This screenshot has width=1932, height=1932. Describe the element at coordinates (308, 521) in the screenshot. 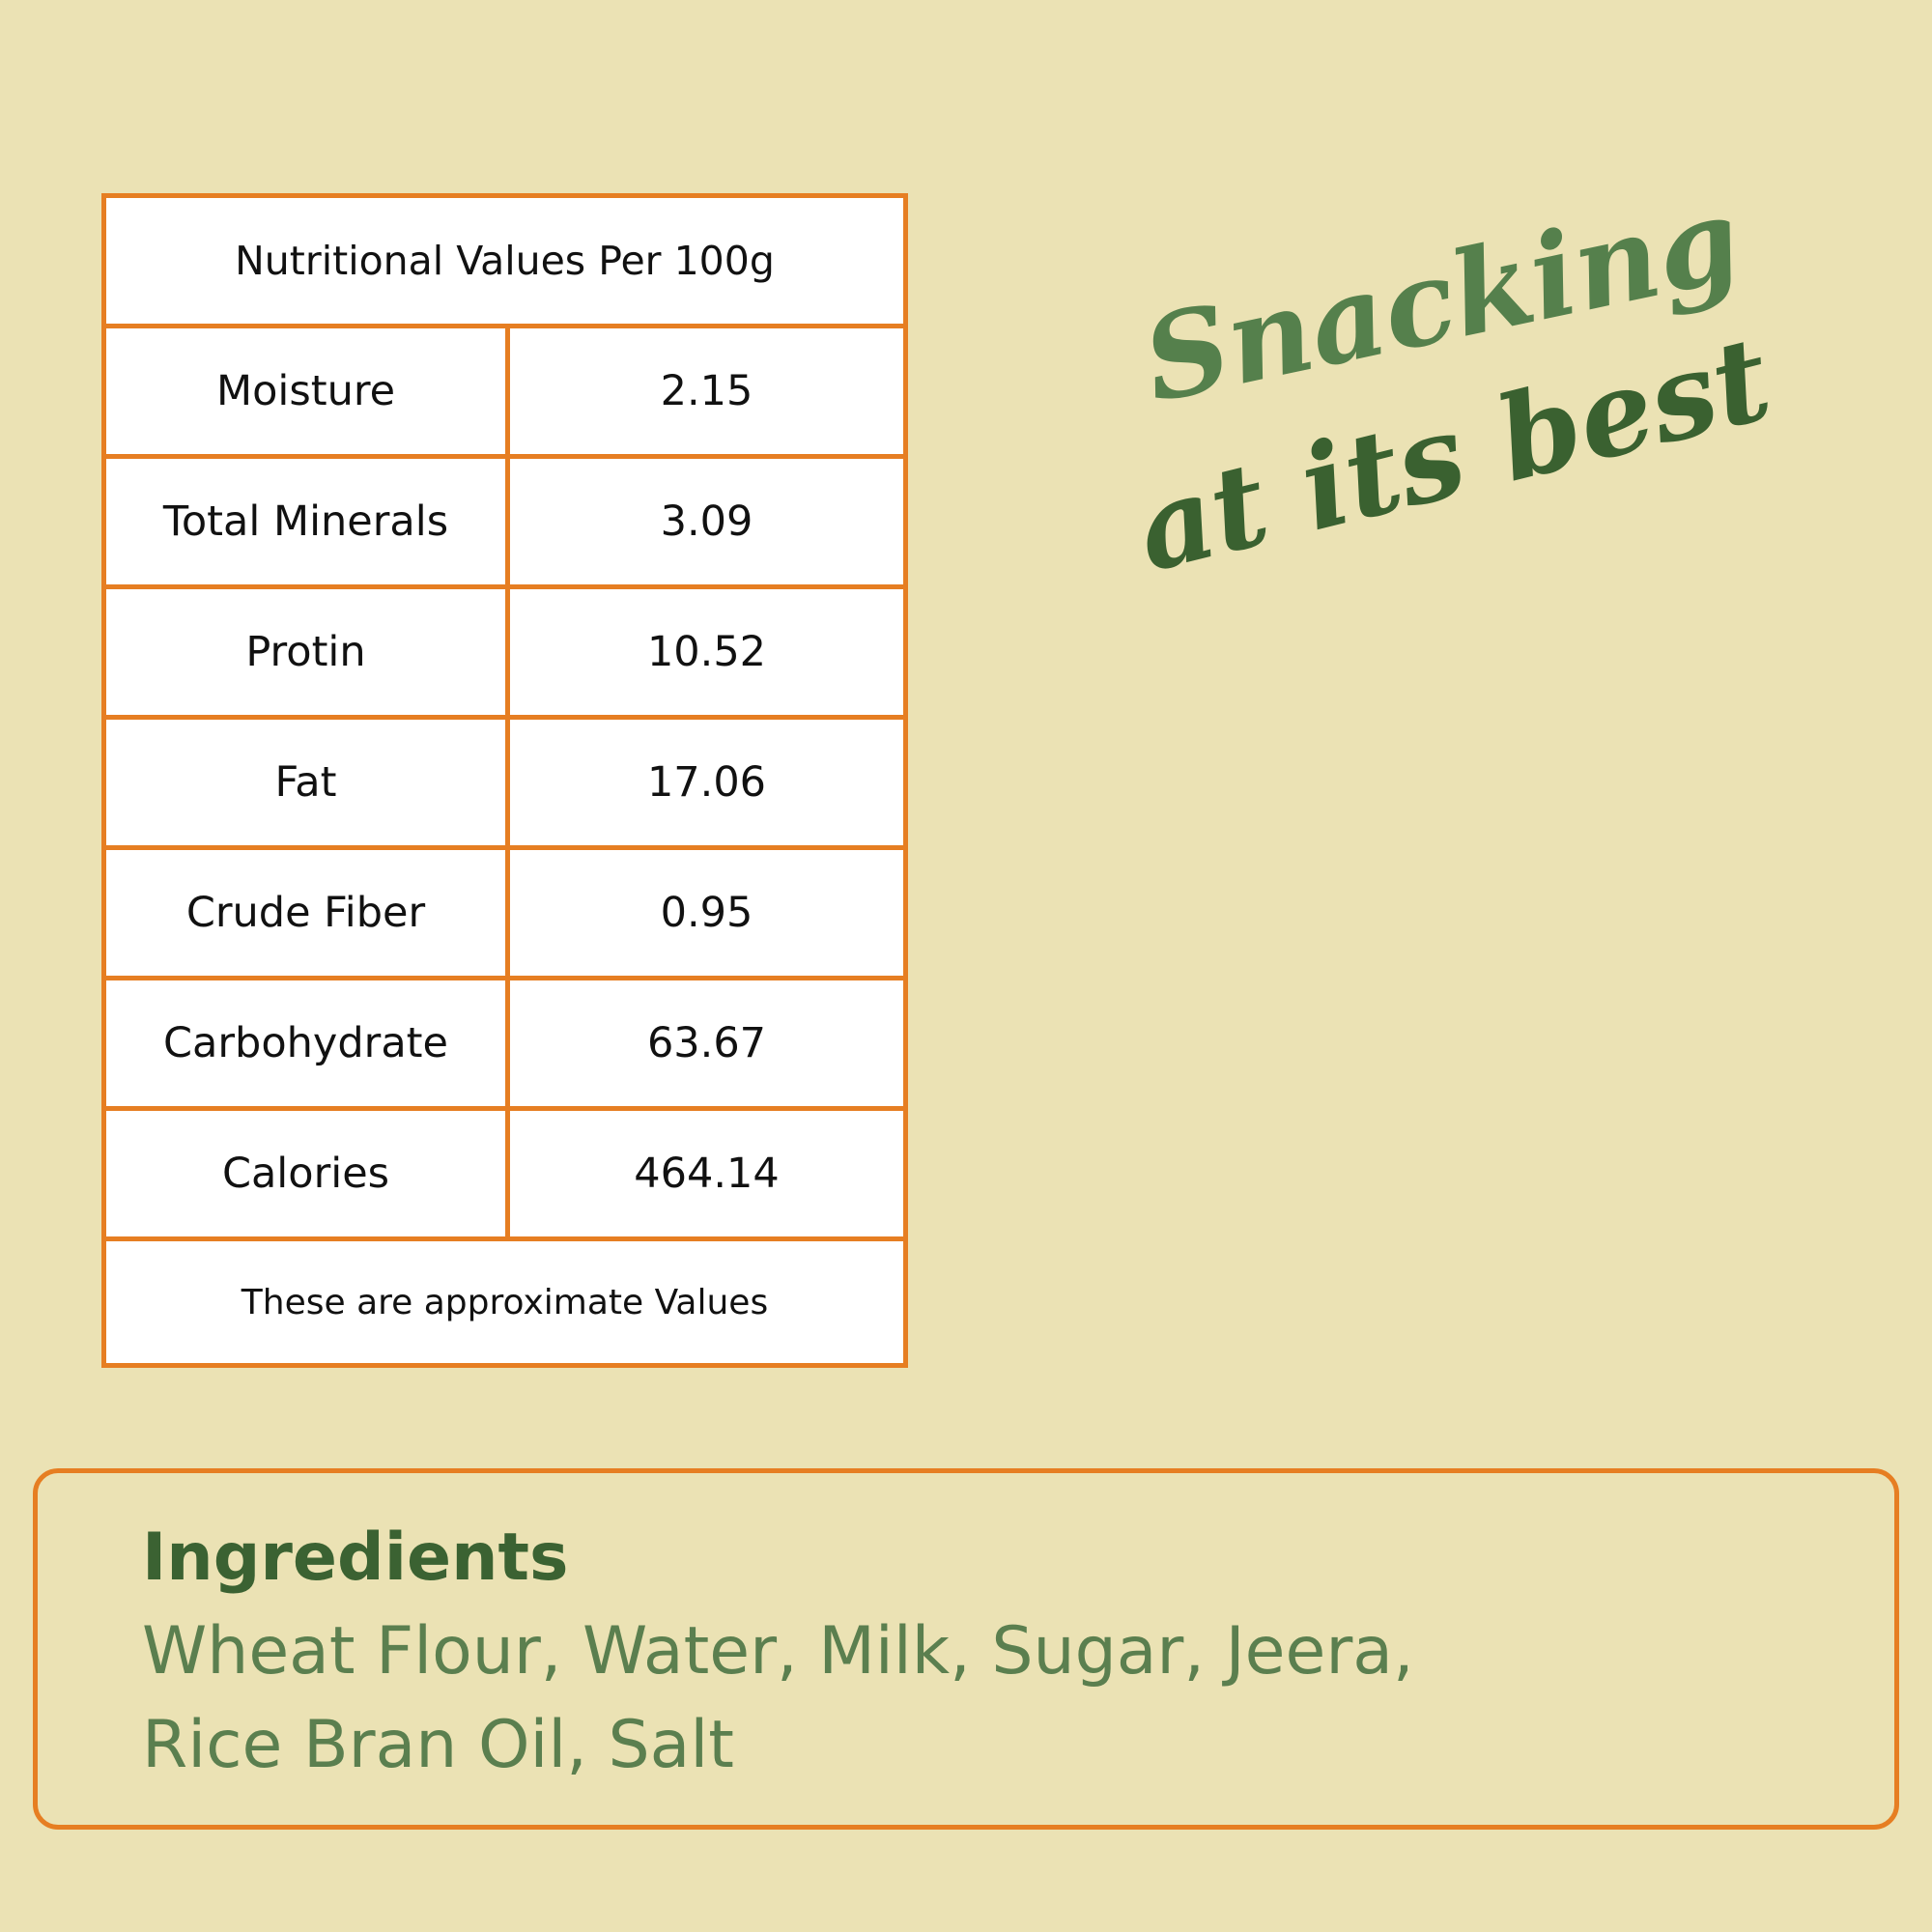

I see `nutrient-label: Total Minerals` at that location.